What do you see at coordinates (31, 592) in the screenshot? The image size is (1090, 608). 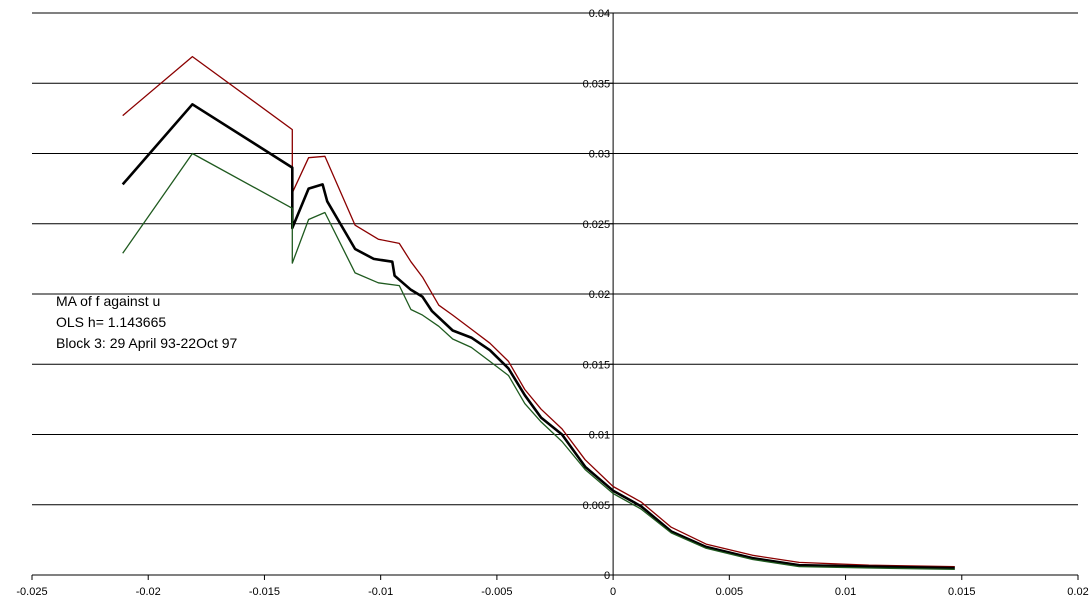 I see `x-tick-label-0: -0.025` at bounding box center [31, 592].